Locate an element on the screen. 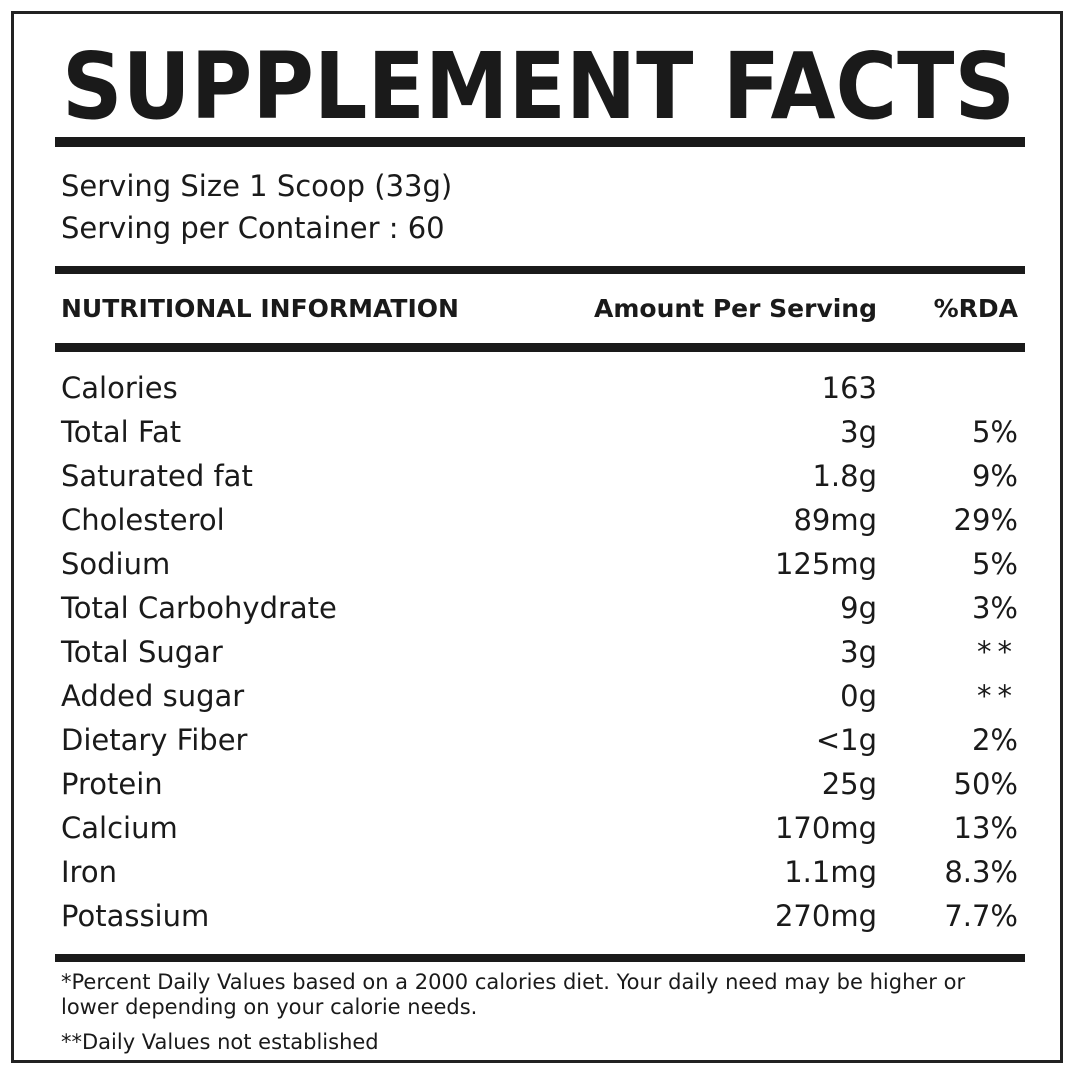 This screenshot has height=1080, width=1080. nutrient-name: Potassium is located at coordinates (135, 916).